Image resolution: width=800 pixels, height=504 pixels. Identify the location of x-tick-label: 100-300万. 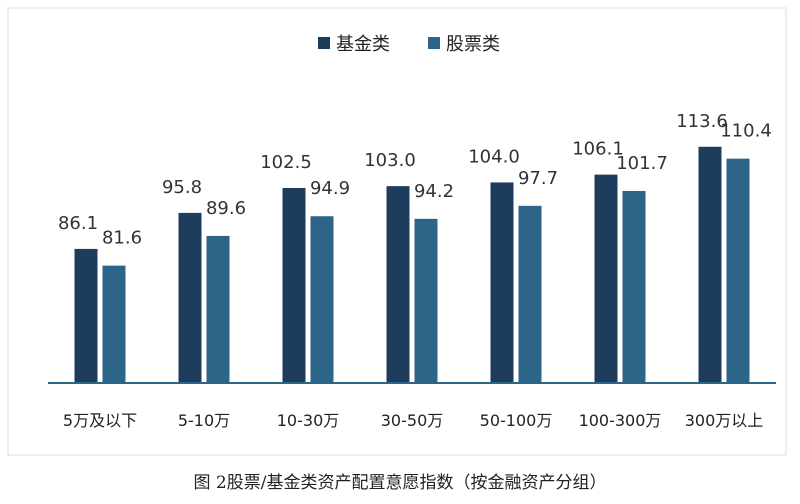
(620, 420).